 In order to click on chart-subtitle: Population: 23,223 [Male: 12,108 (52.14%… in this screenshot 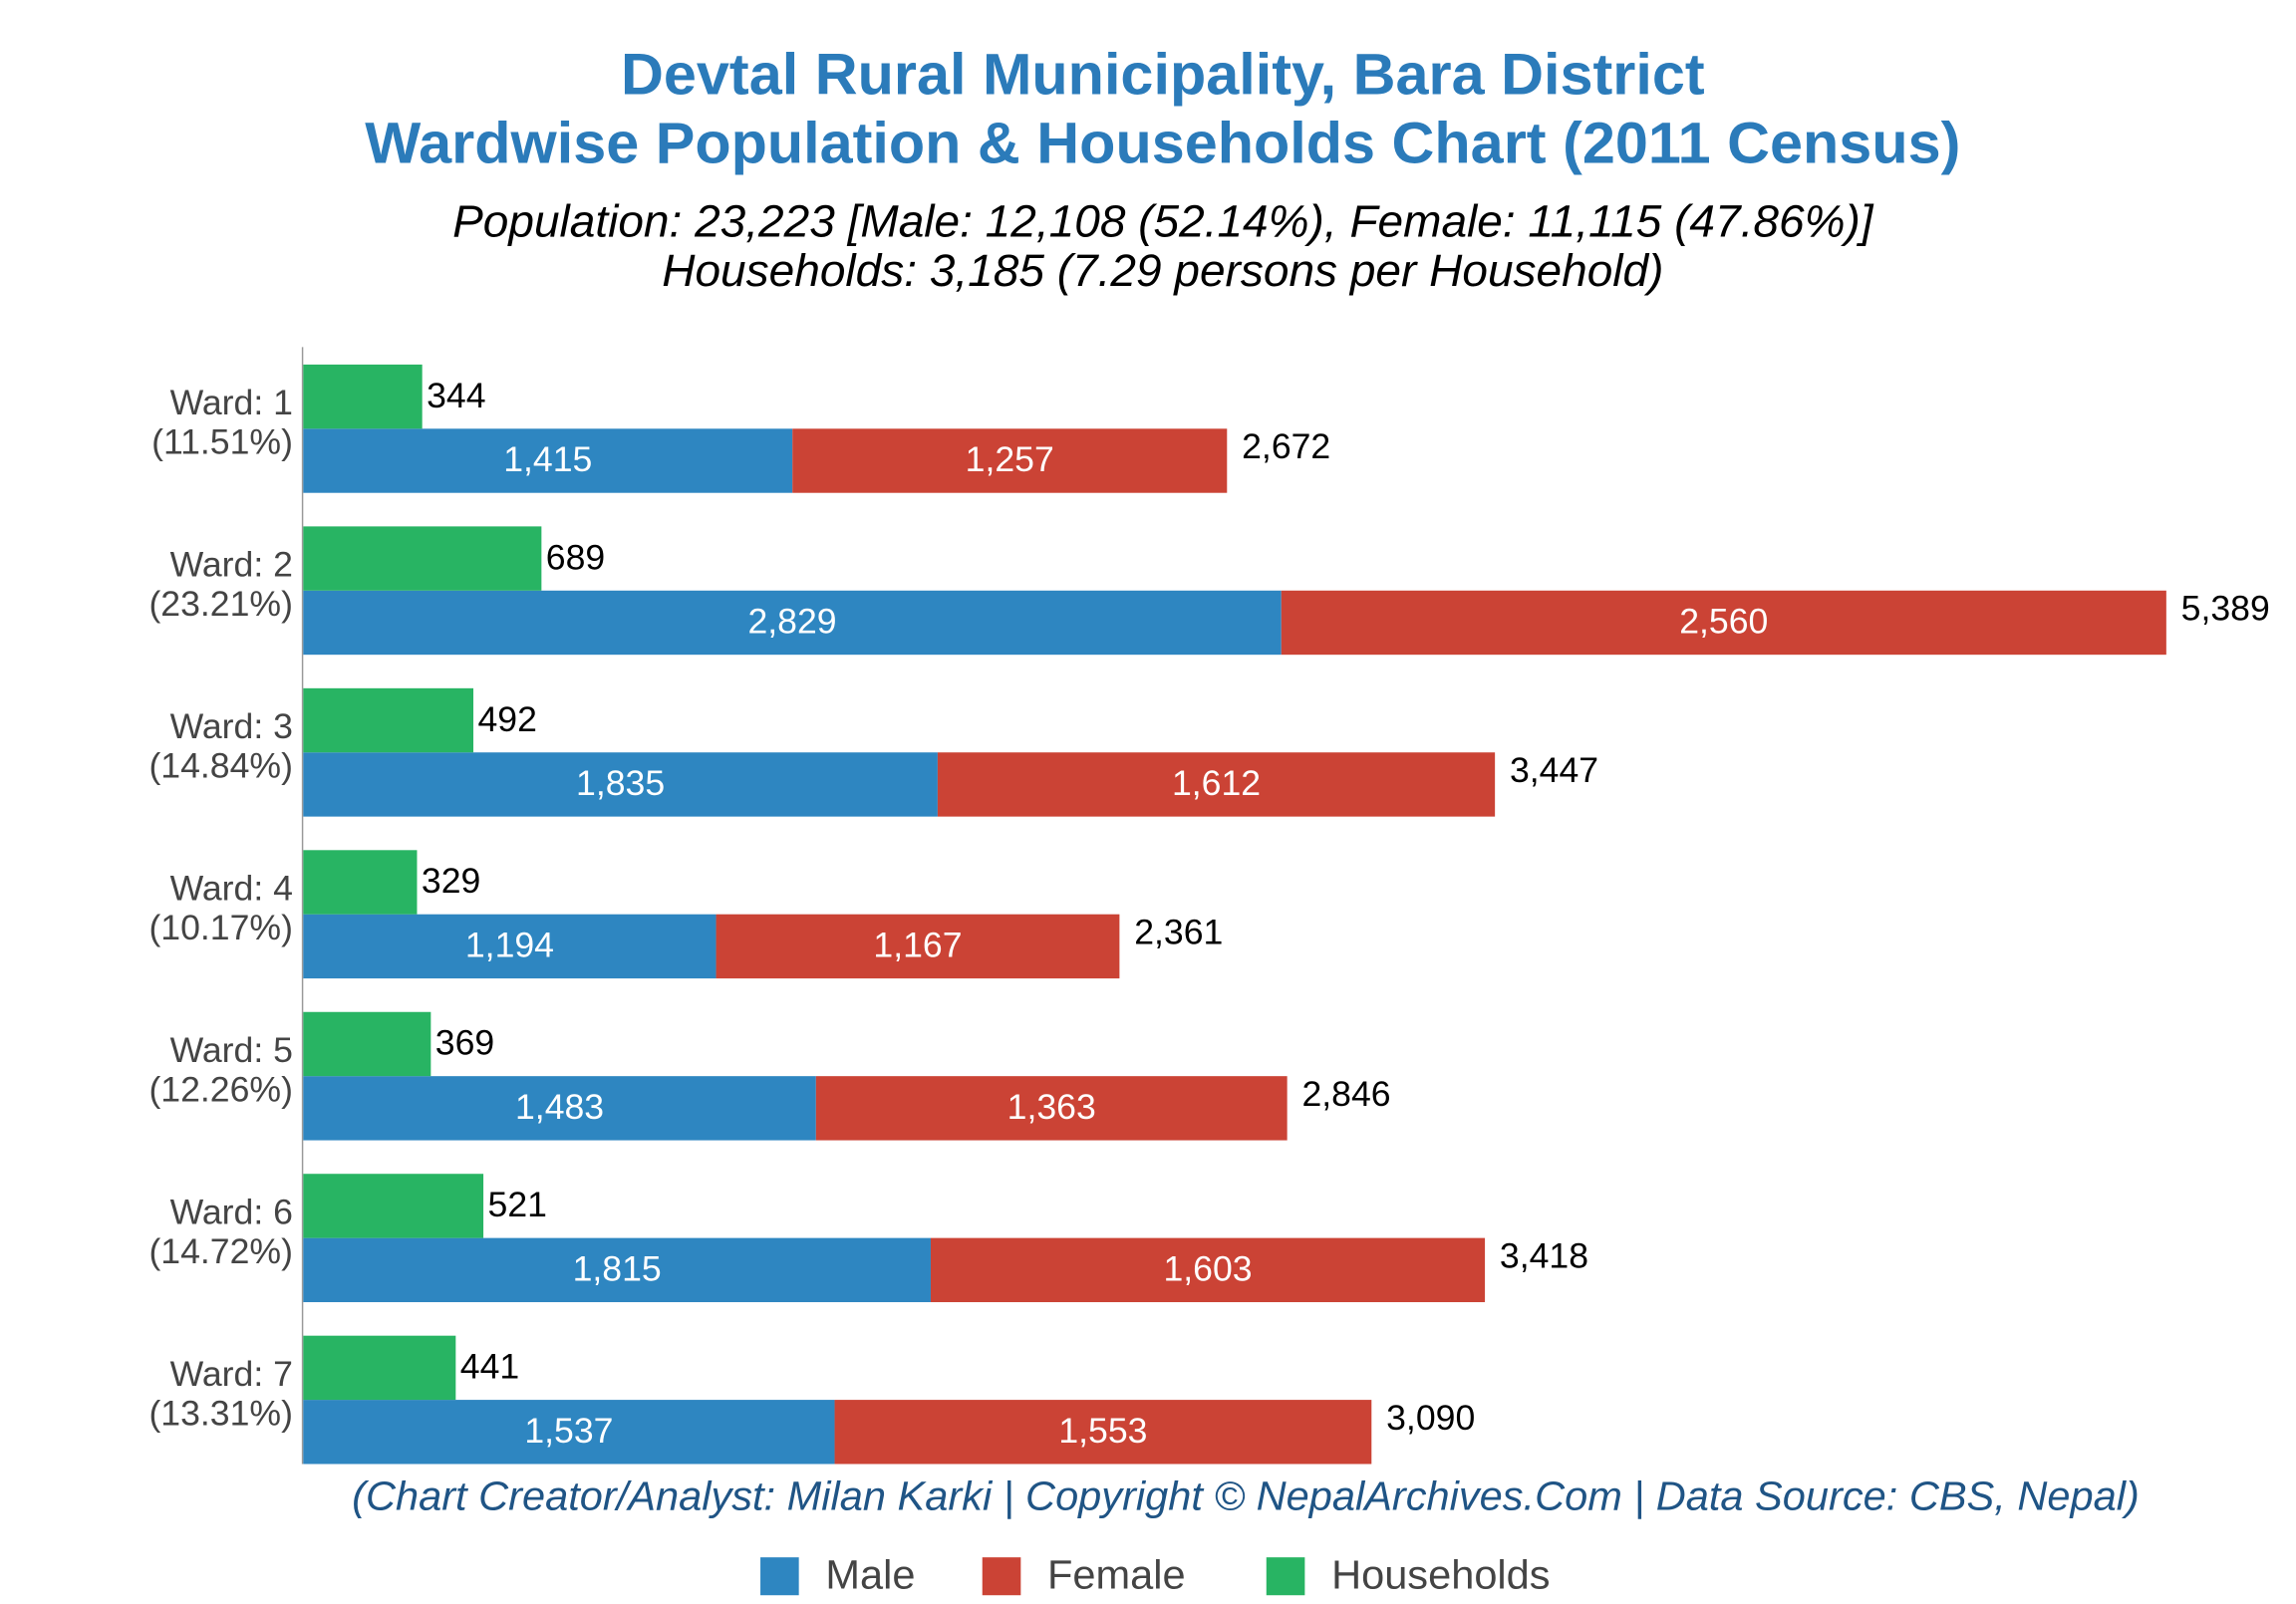, I will do `click(1163, 221)`.